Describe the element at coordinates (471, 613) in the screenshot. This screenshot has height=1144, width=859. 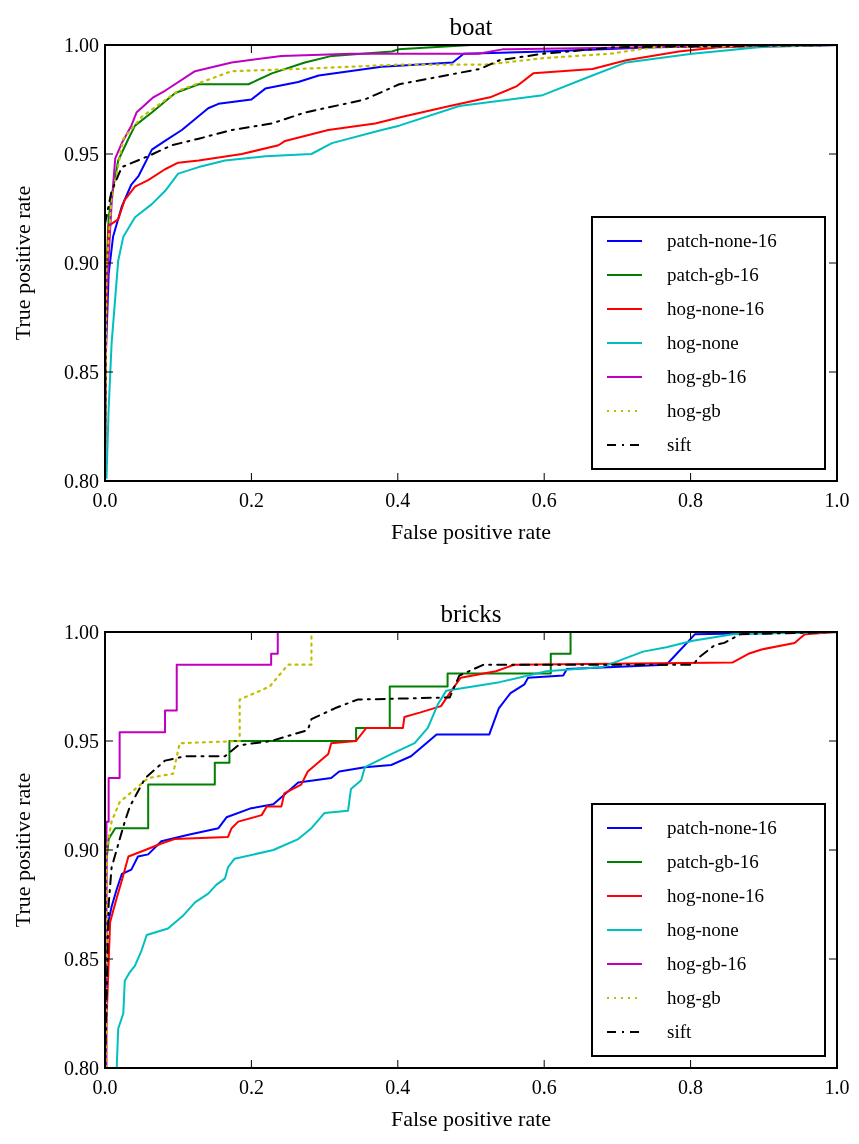
I see `chart-title: bricks` at that location.